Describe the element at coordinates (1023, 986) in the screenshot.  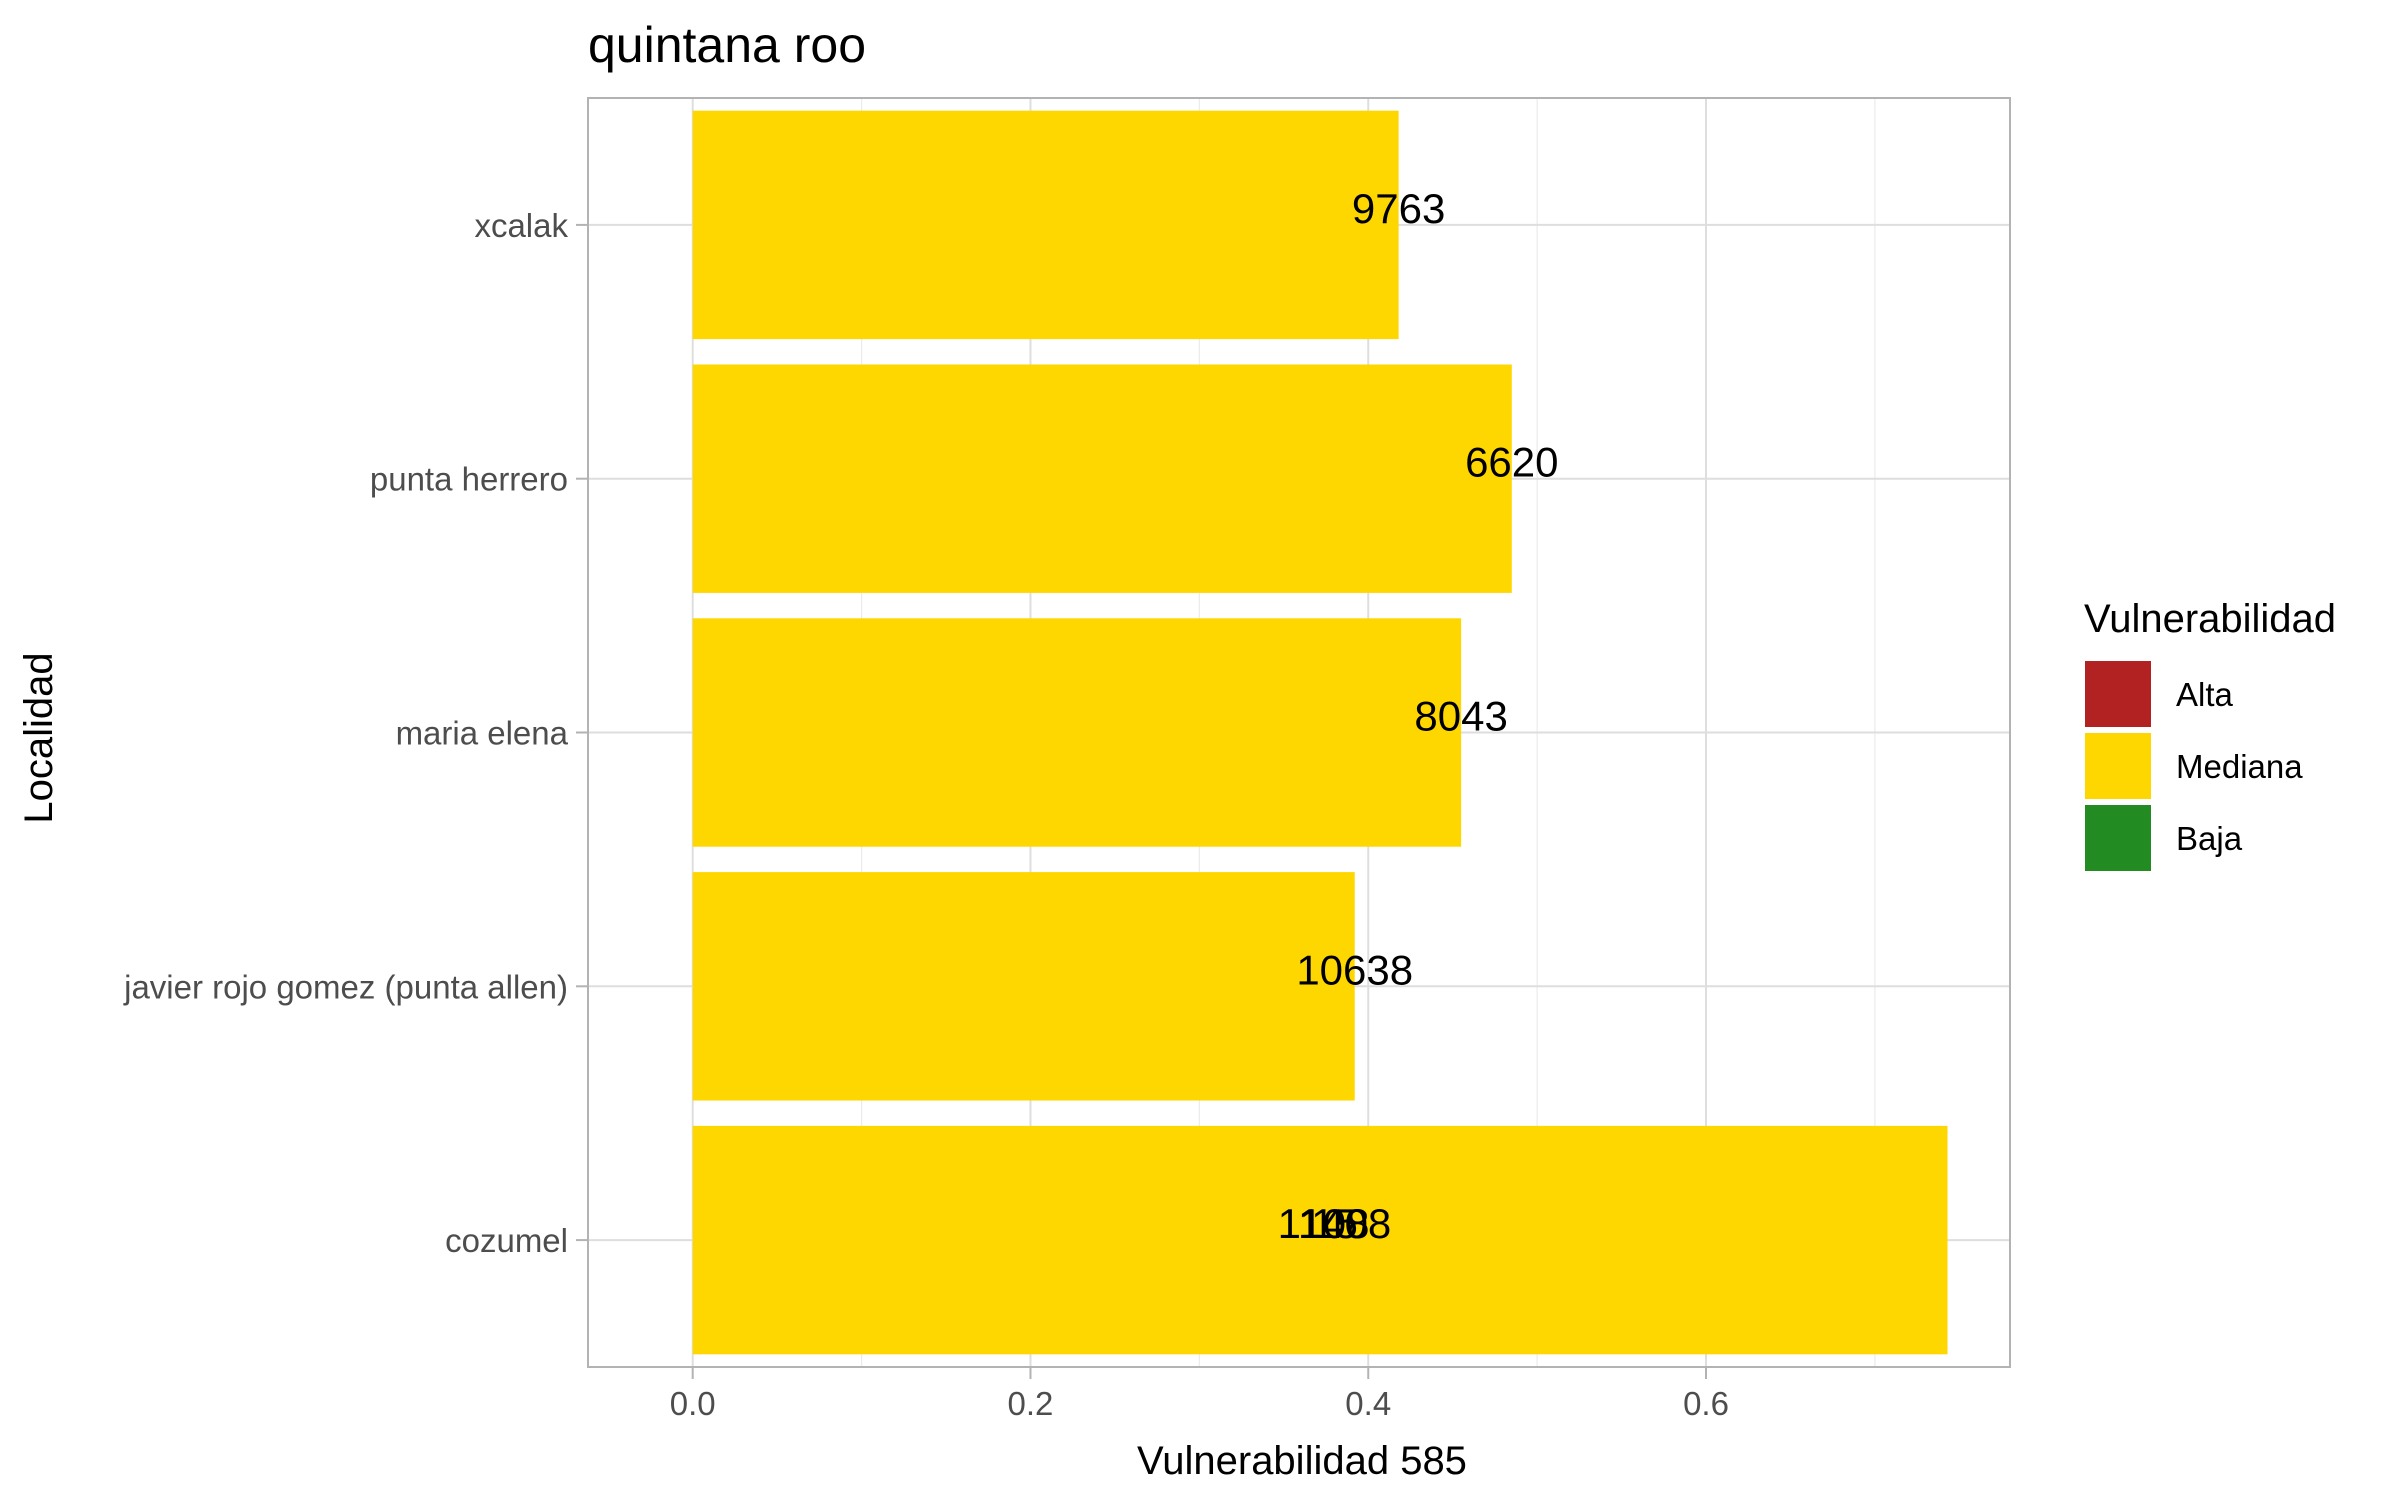
I see `bar-javier-rojo-gomez-punta-allen-` at that location.